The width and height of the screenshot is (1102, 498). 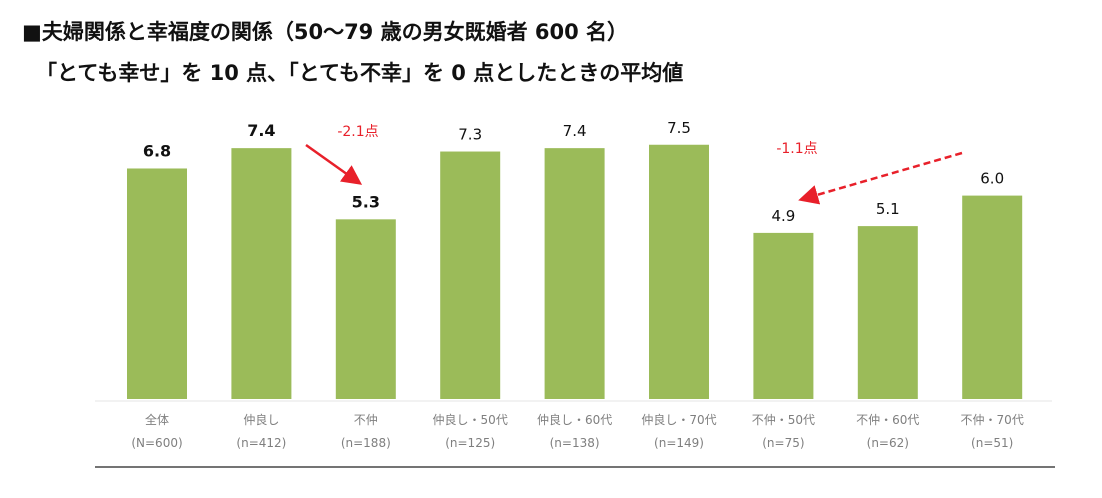 What do you see at coordinates (575, 443) in the screenshot?
I see `sample-size-label: (n=138)` at bounding box center [575, 443].